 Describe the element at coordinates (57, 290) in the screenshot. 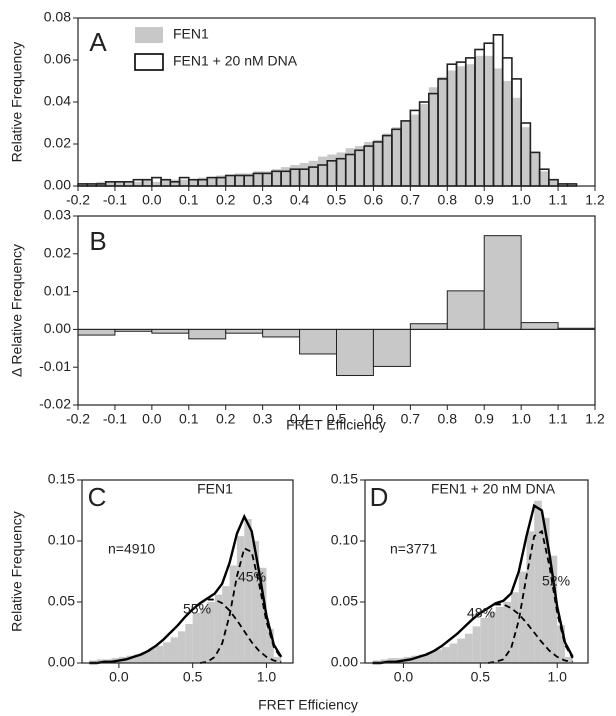

I see `y-tick-label: 0.01` at that location.